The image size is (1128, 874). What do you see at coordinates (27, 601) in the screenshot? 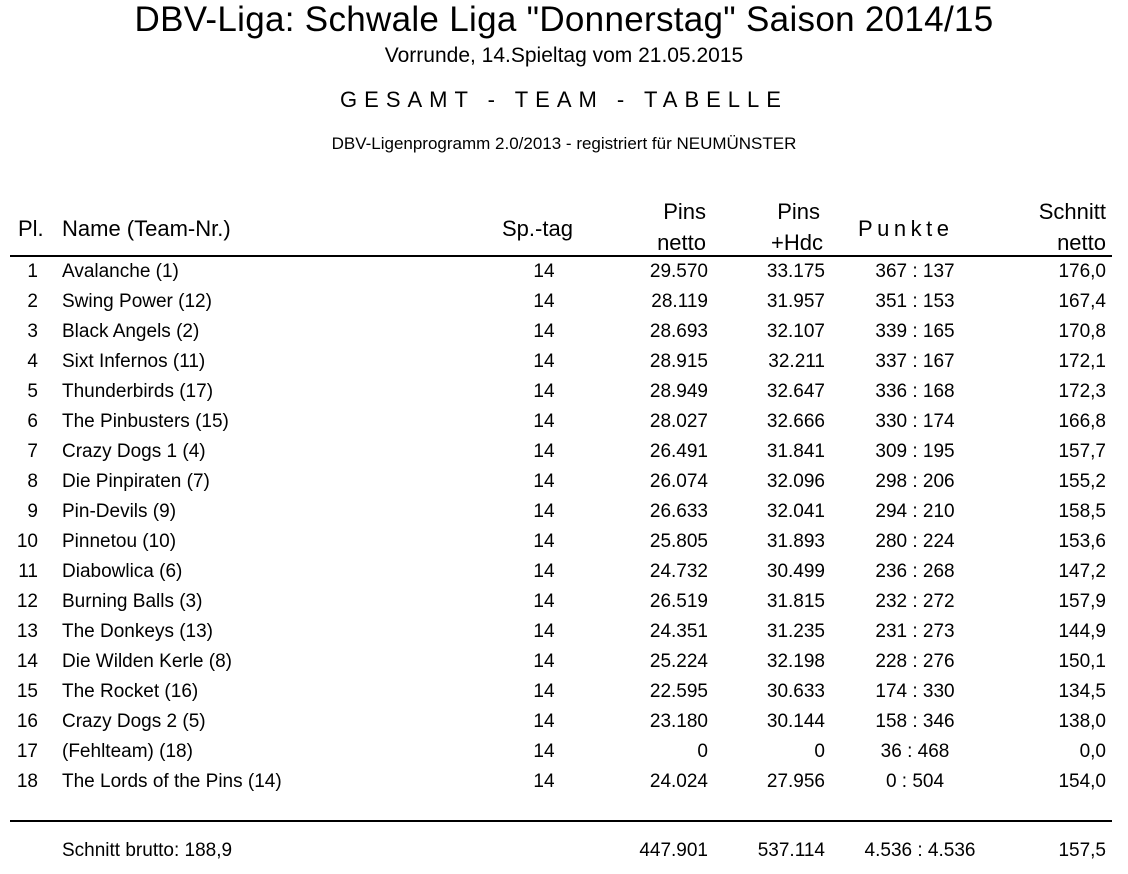
I see `rank-cell: 12` at bounding box center [27, 601].